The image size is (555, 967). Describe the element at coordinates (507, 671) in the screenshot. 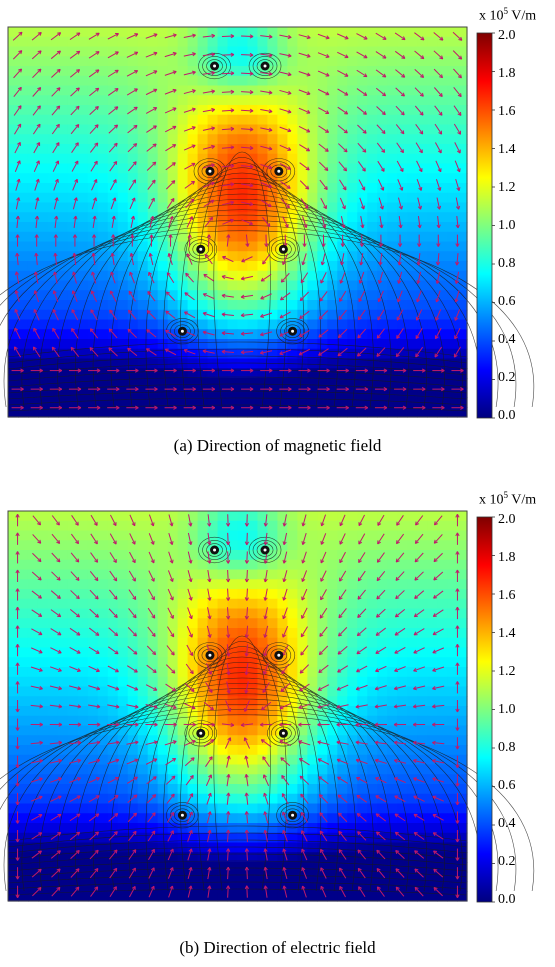

I see `colorbar-tick: 1.2` at that location.